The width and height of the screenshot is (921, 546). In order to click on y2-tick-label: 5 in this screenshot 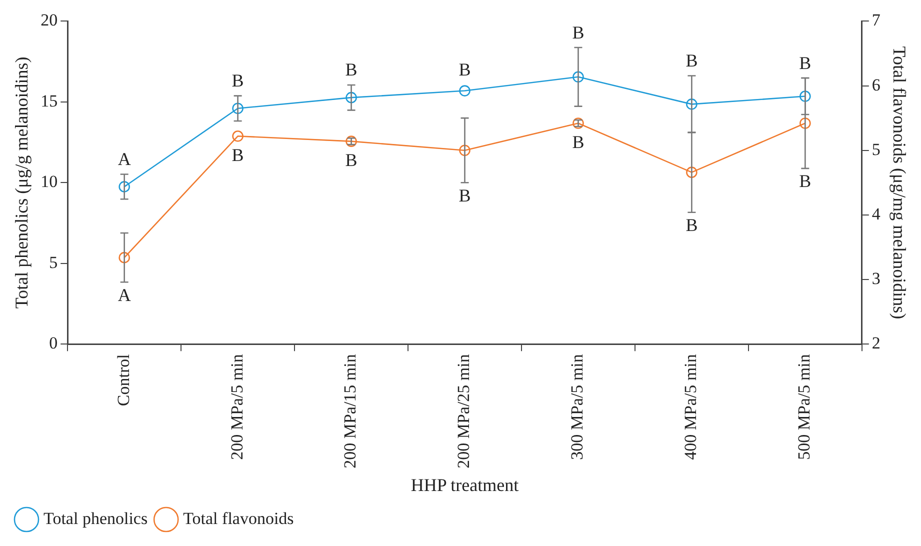, I will do `click(876, 149)`.